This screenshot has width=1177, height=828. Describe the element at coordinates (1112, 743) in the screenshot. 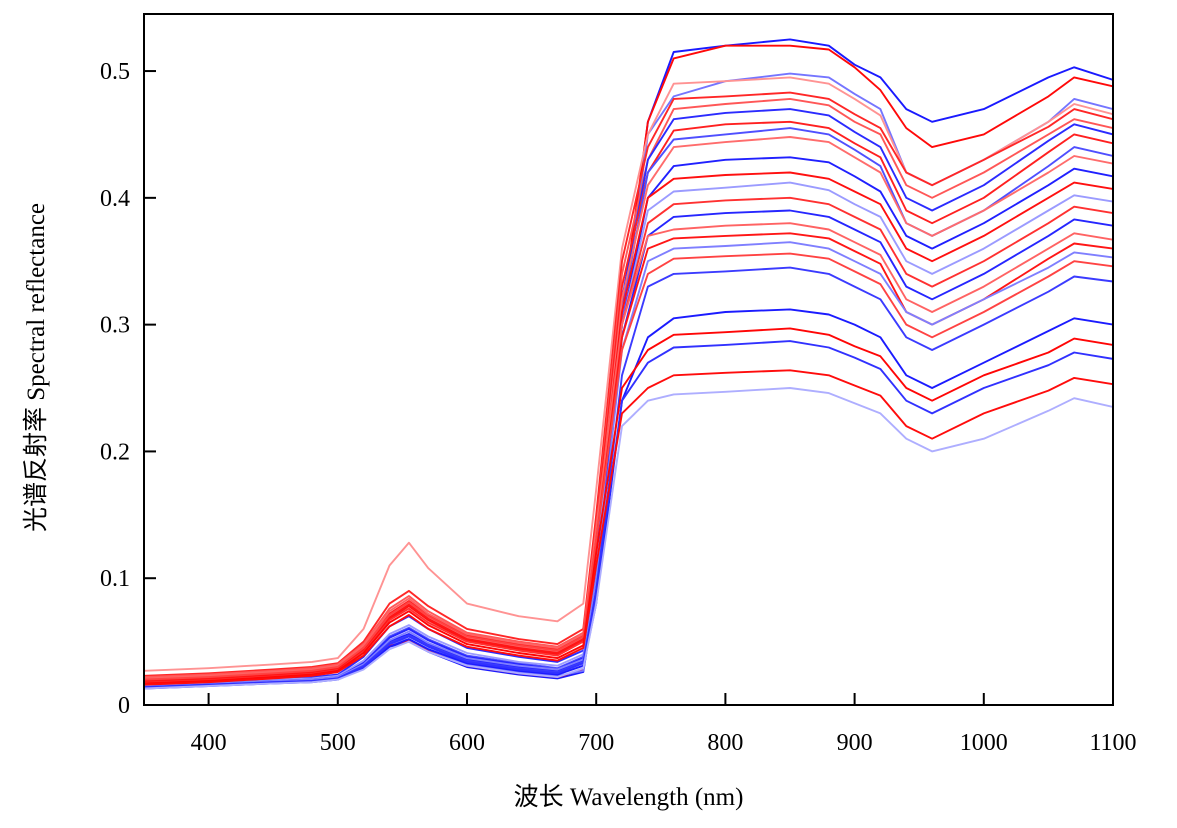

I see `x-tick-label: 1100` at that location.